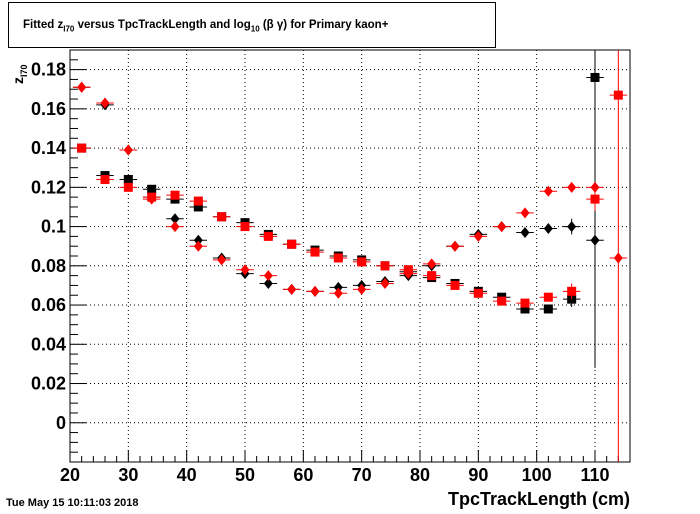  I want to click on y-axis-label-sub: I70, so click(23, 70).